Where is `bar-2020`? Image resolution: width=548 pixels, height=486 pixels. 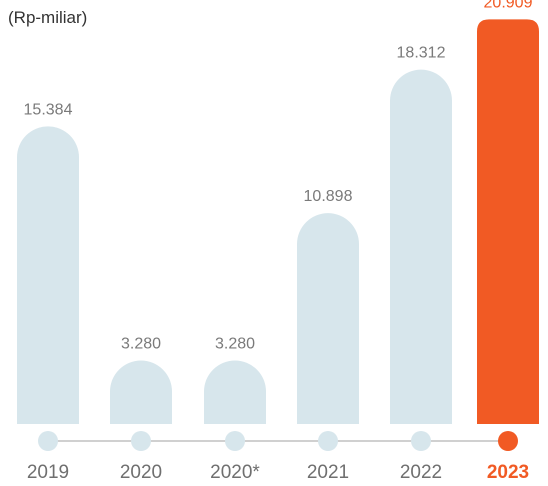
bar-2020 is located at coordinates (141, 392).